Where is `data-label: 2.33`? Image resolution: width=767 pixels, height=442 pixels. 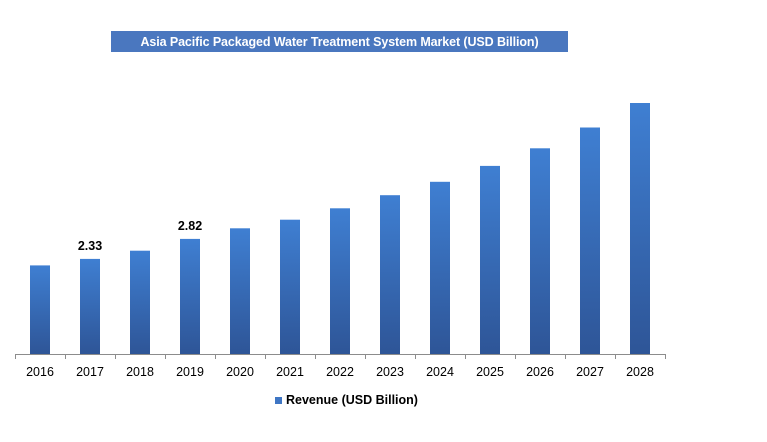
data-label: 2.33 is located at coordinates (90, 246).